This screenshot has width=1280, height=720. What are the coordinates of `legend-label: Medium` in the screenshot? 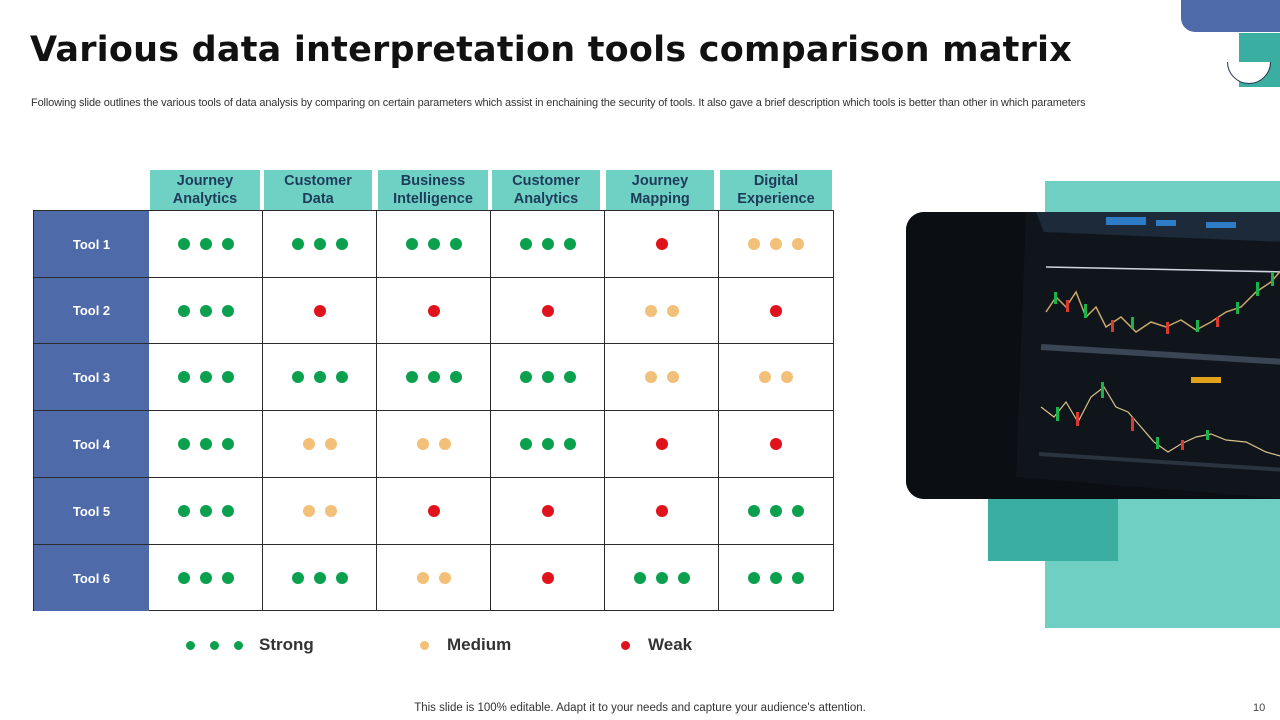 It's located at (479, 644).